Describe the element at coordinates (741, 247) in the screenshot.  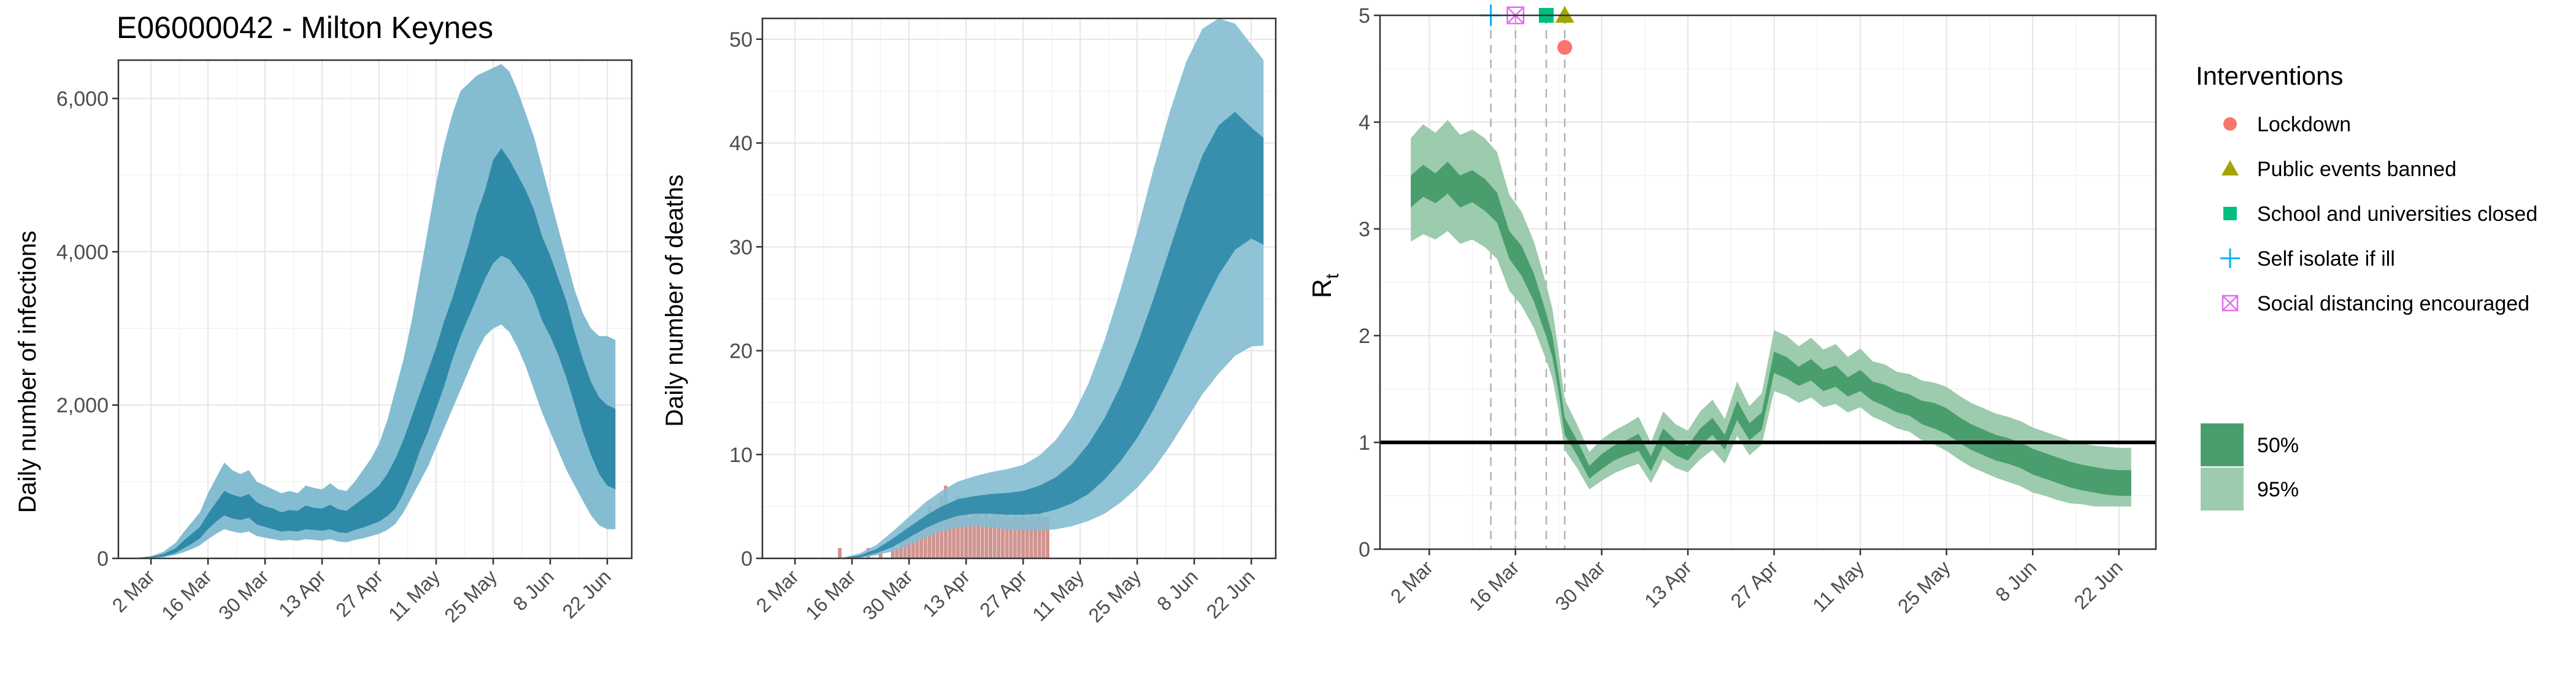
I see `y-axis-tick-label: 30` at that location.